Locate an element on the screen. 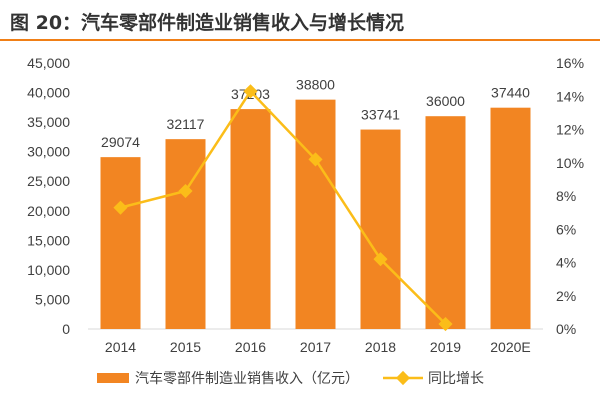 This screenshot has height=400, width=600. bar-data-label: 37440 is located at coordinates (510, 93).